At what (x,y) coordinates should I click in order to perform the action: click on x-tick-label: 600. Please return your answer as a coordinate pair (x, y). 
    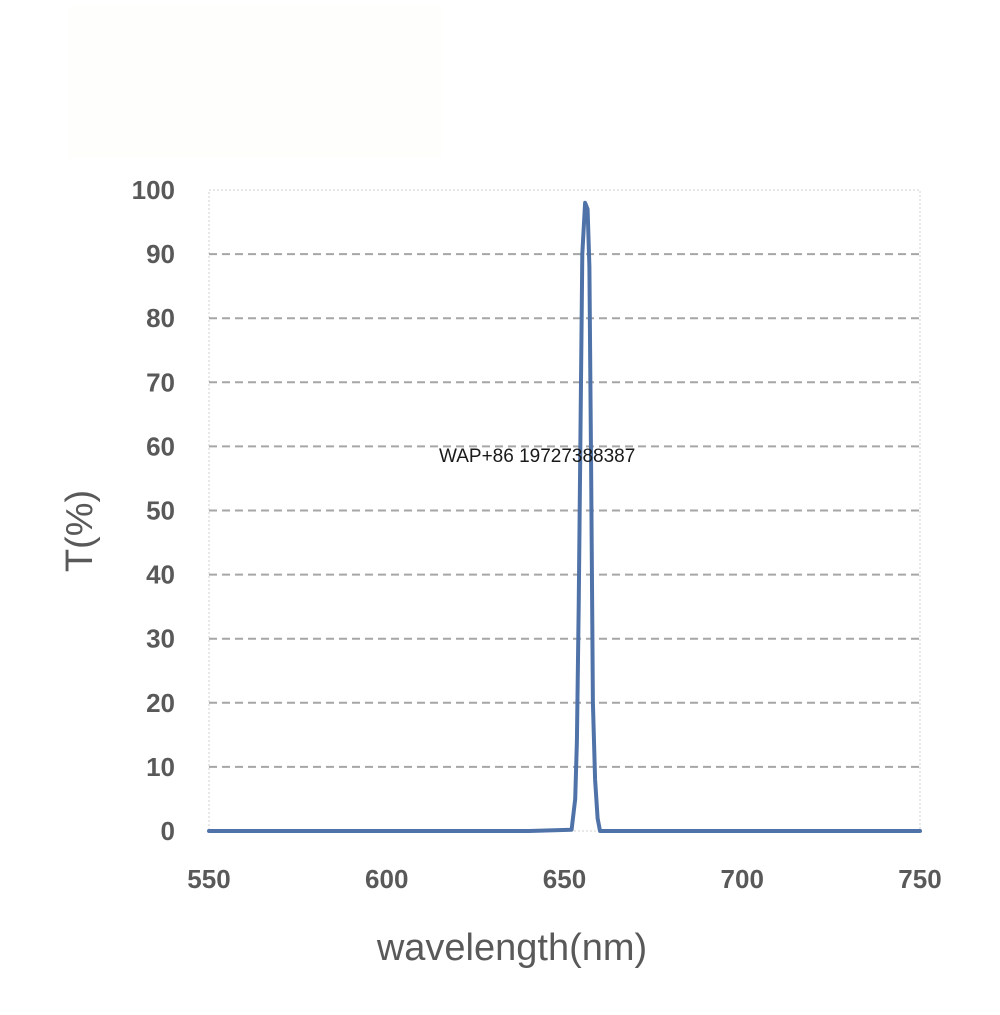
    Looking at the image, I should click on (386, 879).